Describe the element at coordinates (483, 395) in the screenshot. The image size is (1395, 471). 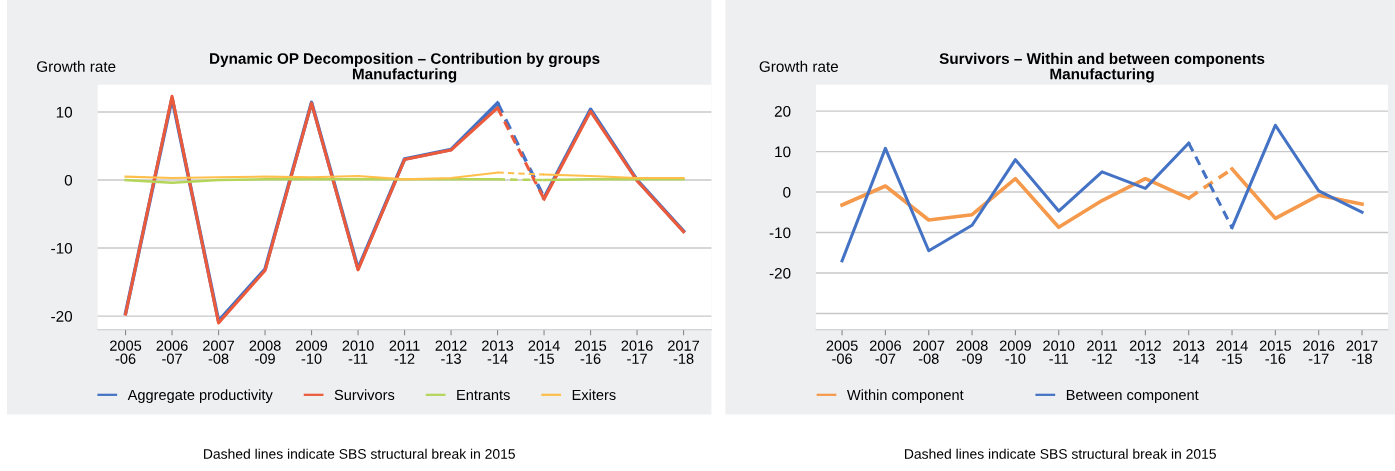
I see `legend-label: Entrants` at that location.